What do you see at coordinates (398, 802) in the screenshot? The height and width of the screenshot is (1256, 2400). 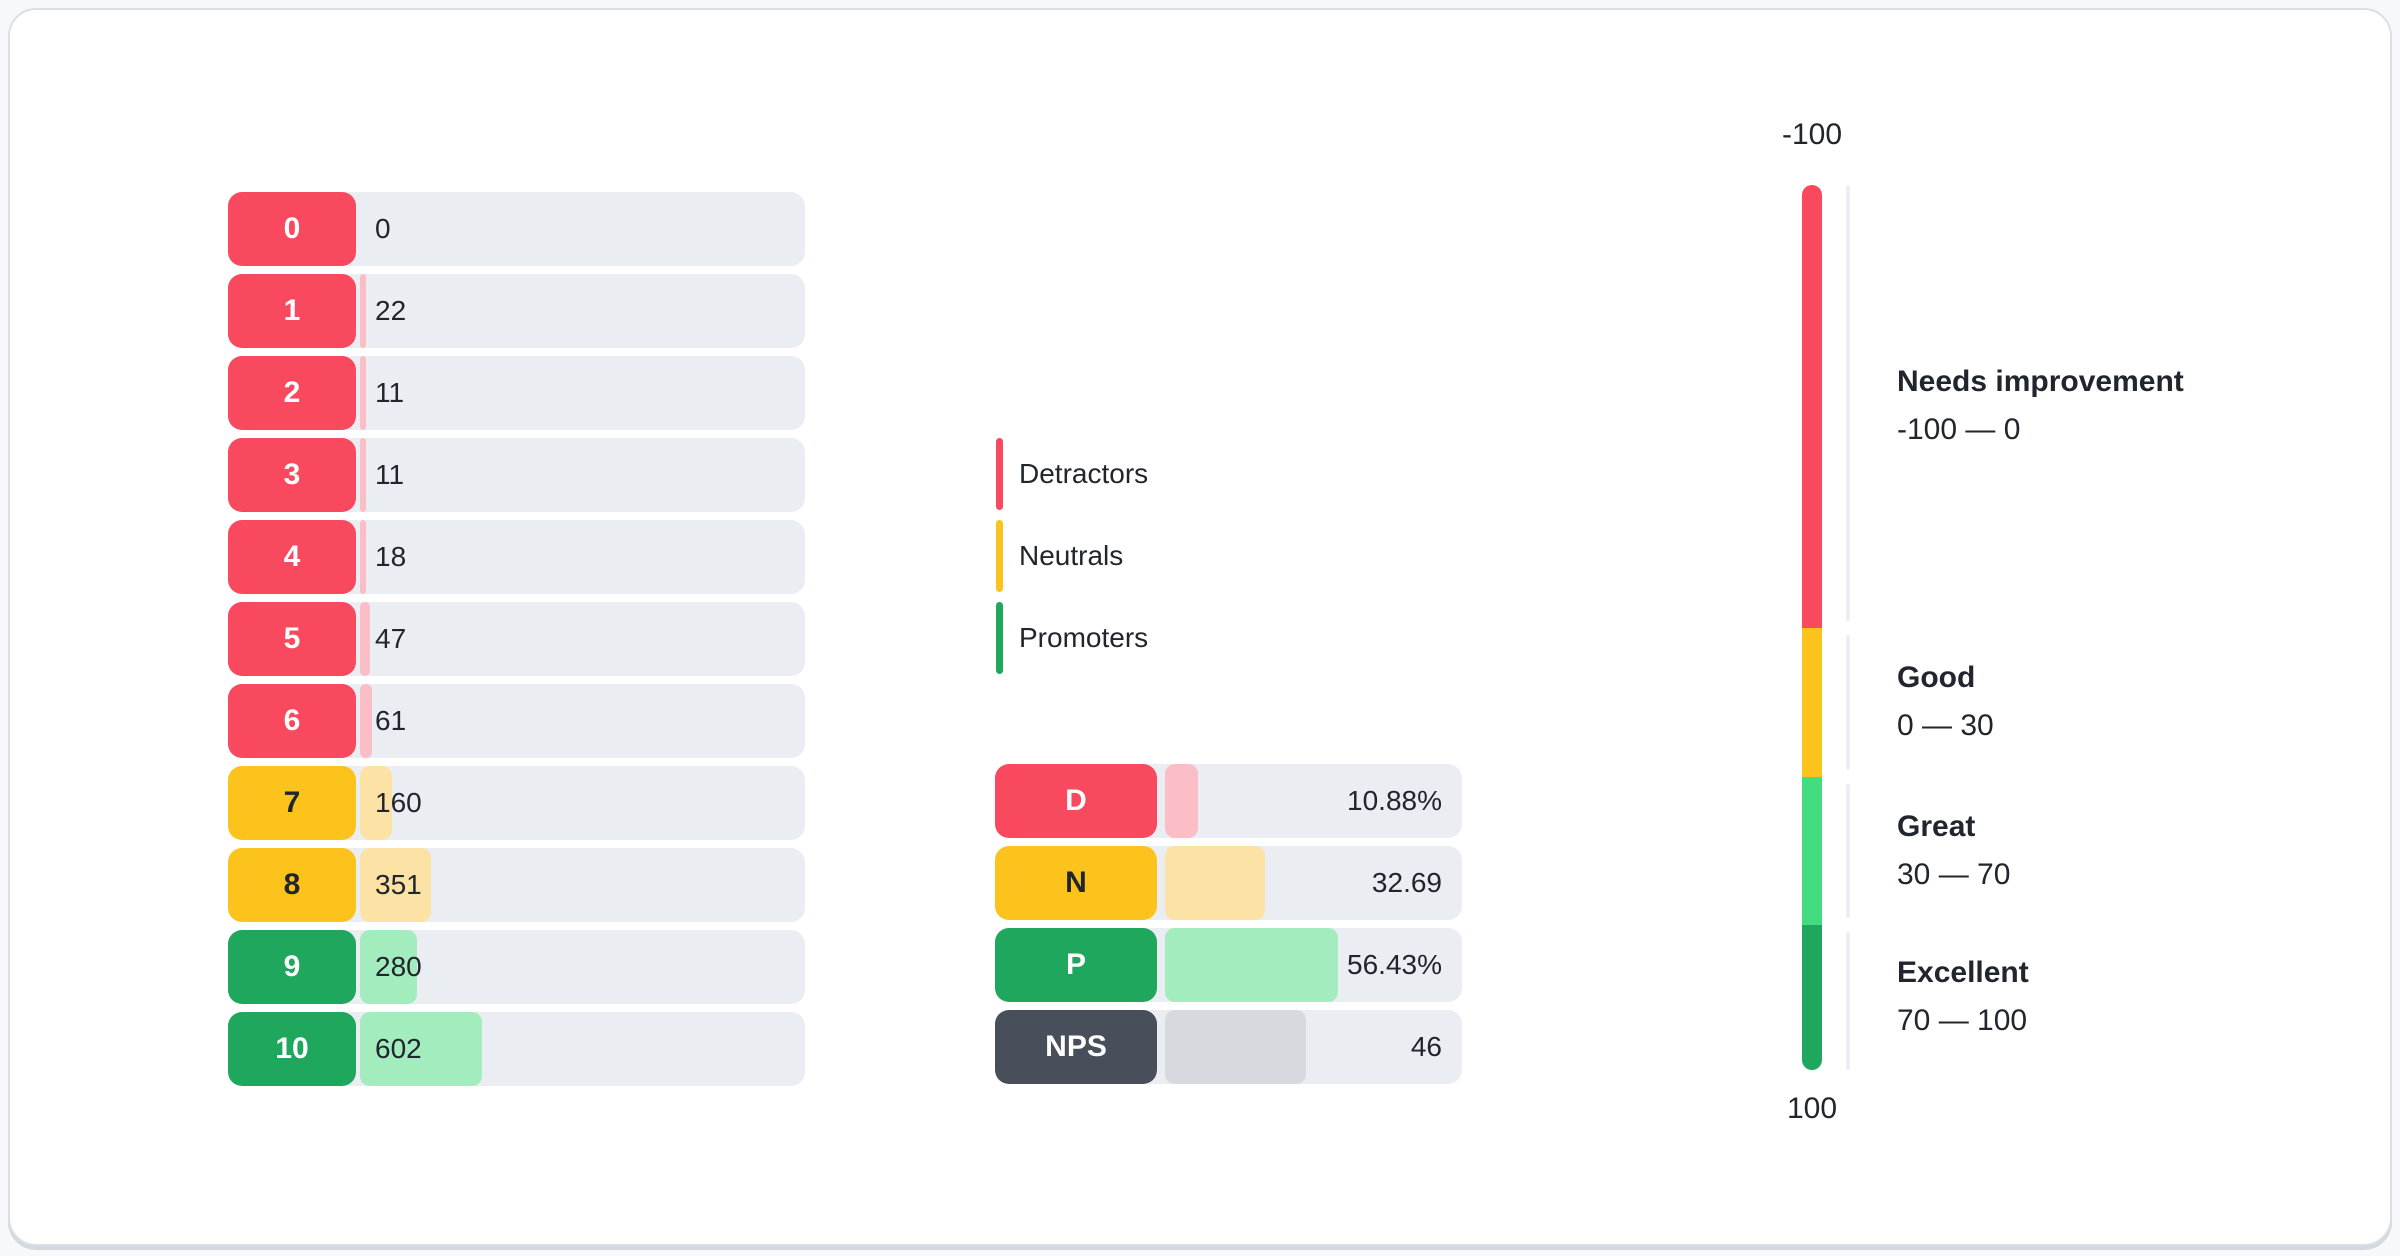 I see `score-count: 160` at bounding box center [398, 802].